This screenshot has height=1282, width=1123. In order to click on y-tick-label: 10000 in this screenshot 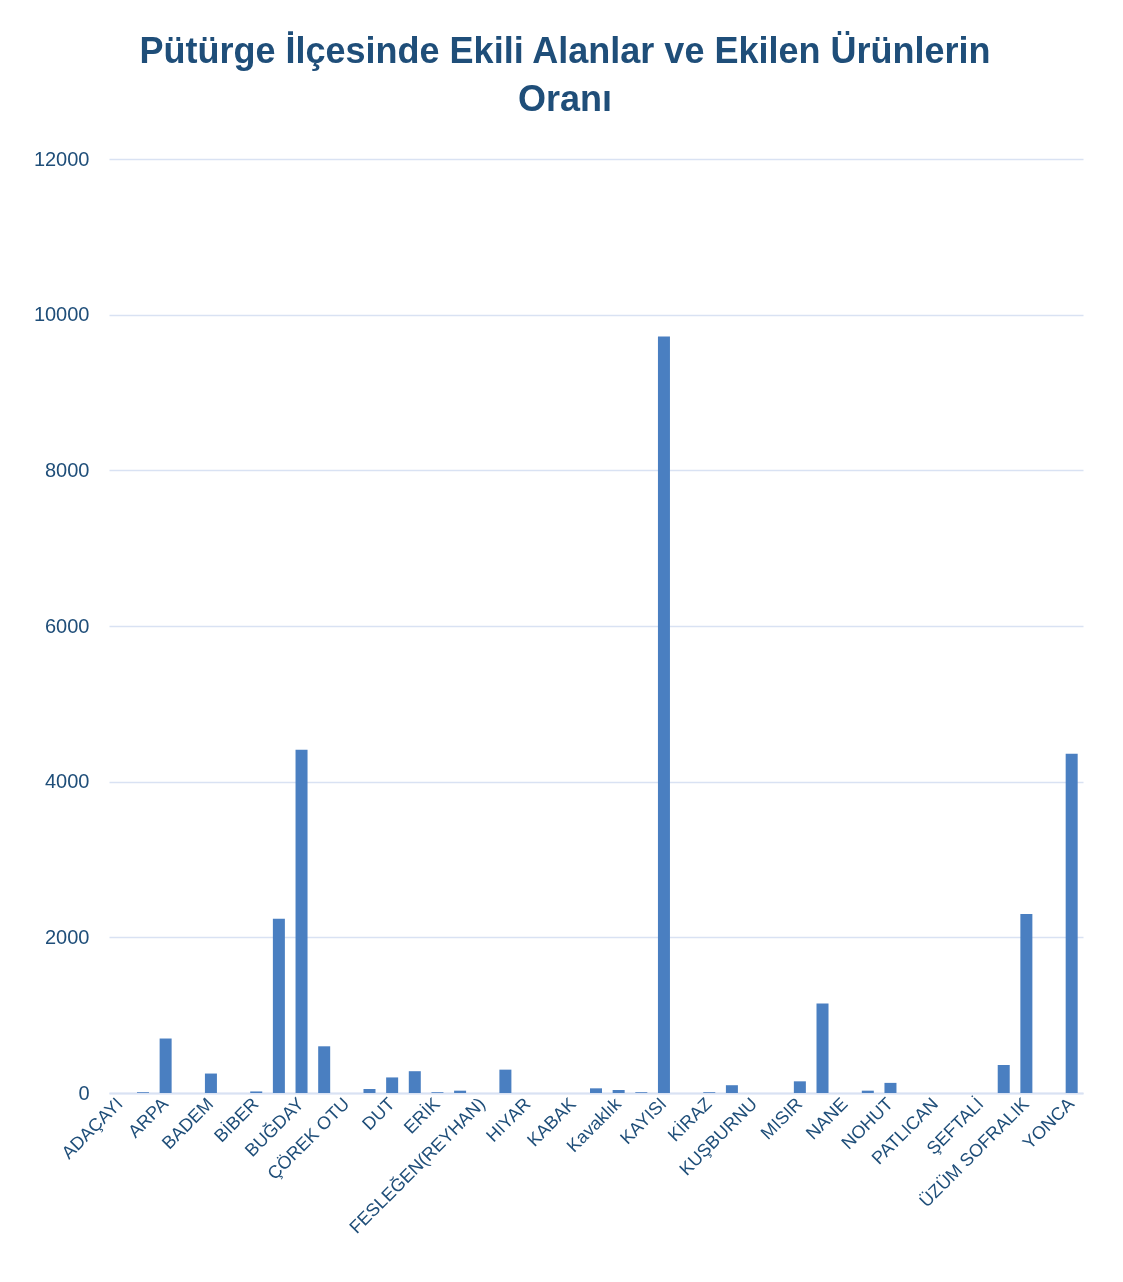, I will do `click(61, 314)`.